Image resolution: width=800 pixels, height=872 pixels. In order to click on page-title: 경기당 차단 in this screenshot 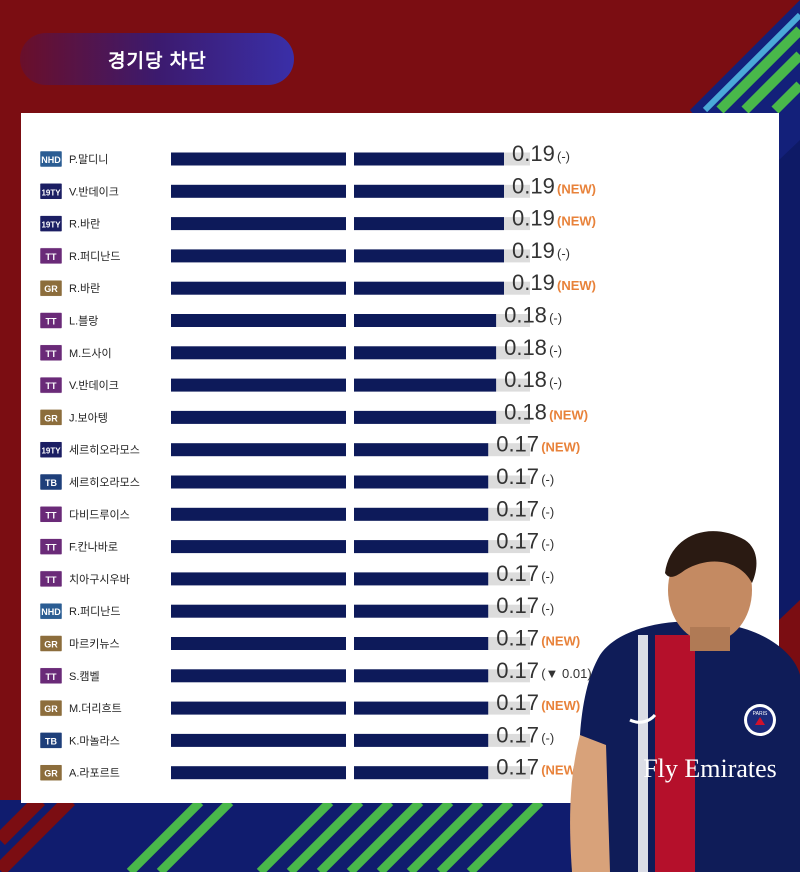, I will do `click(157, 59)`.